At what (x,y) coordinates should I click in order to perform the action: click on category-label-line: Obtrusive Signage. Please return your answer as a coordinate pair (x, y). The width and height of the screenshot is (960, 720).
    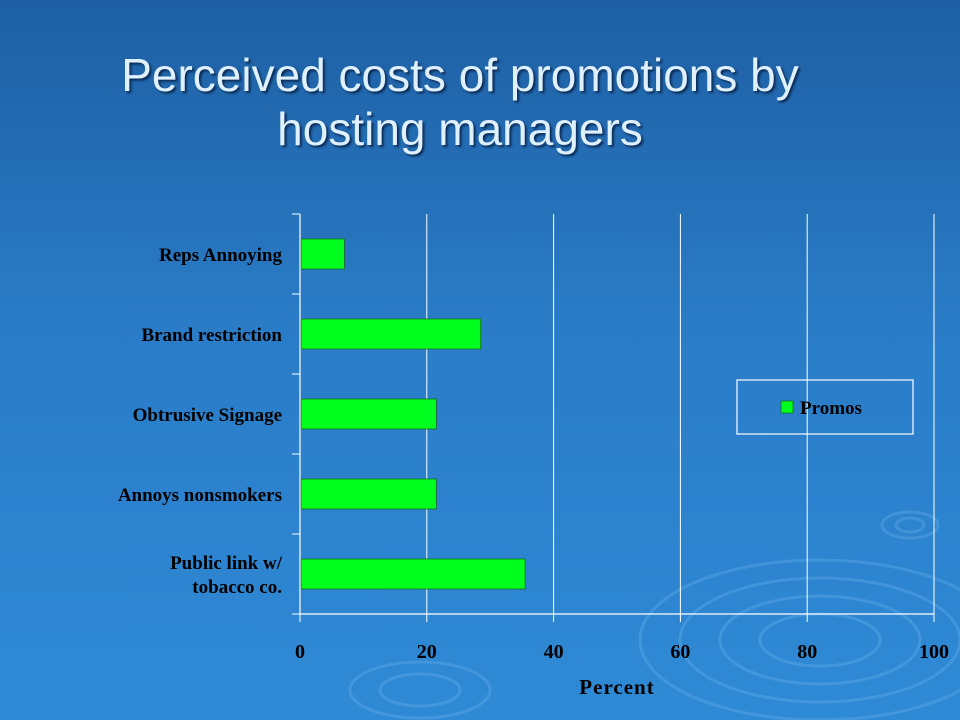
    Looking at the image, I should click on (207, 415).